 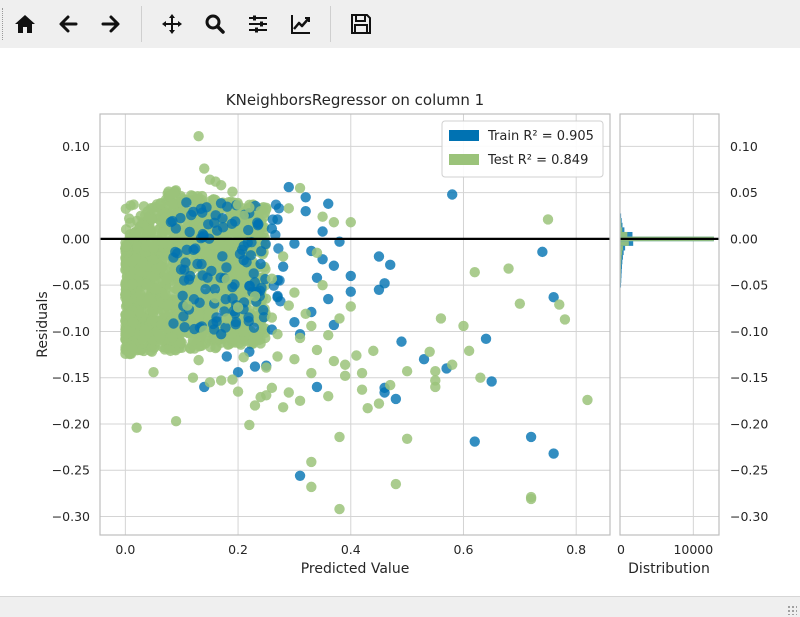 I want to click on configure-subplots-button, so click(x=258, y=24).